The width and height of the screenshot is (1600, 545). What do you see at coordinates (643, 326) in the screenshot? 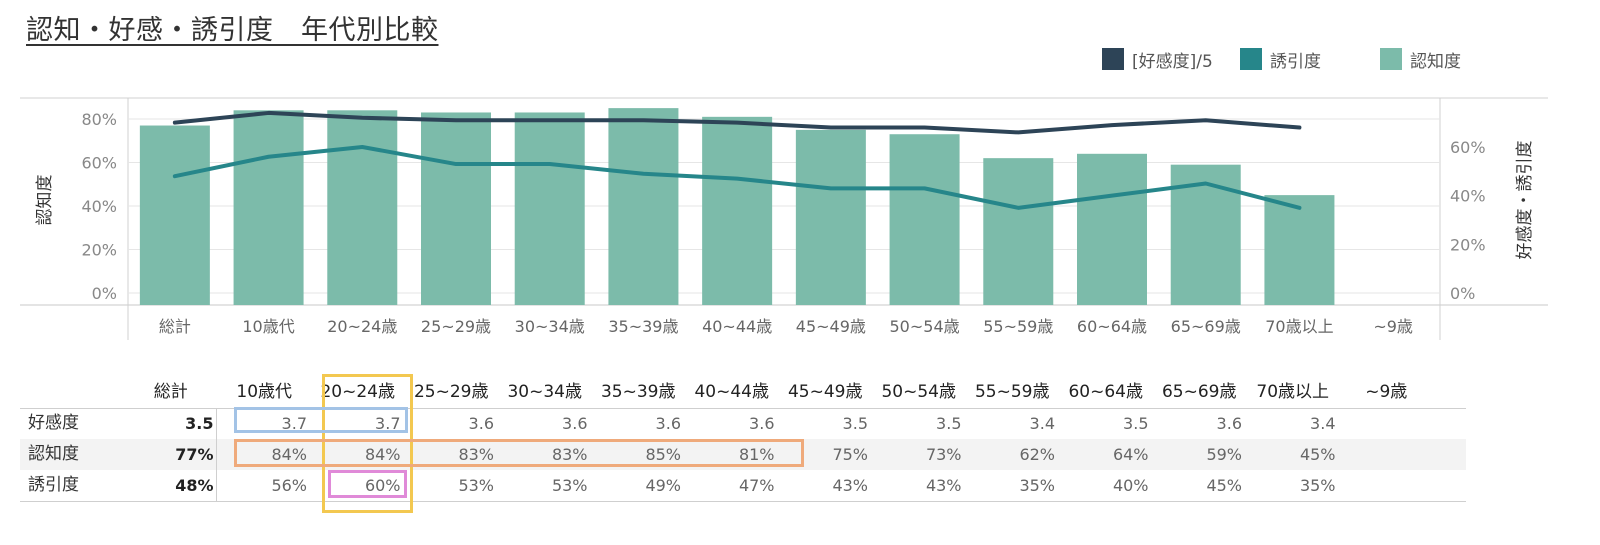
I see `x-tick-label: 35~39歳` at bounding box center [643, 326].